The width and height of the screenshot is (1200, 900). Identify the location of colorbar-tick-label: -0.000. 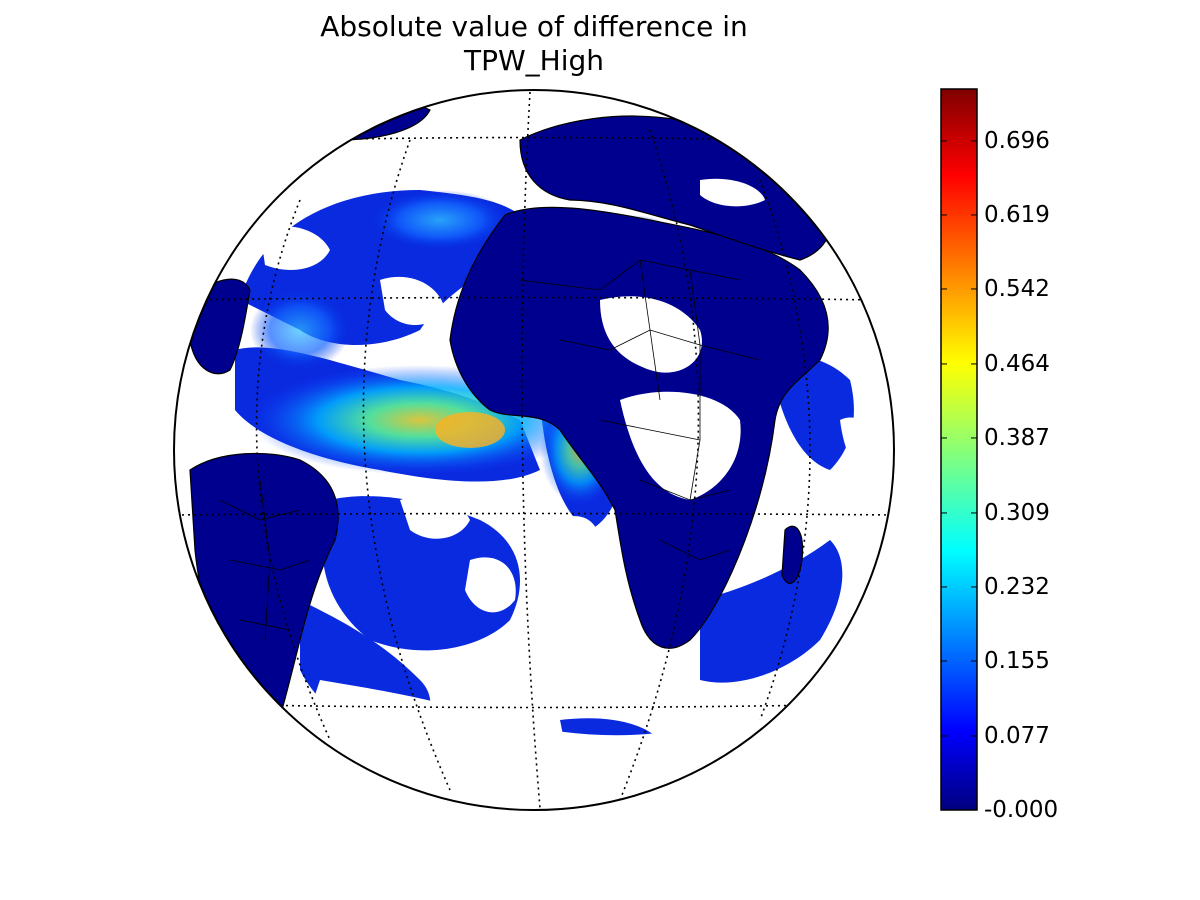
(1021, 810).